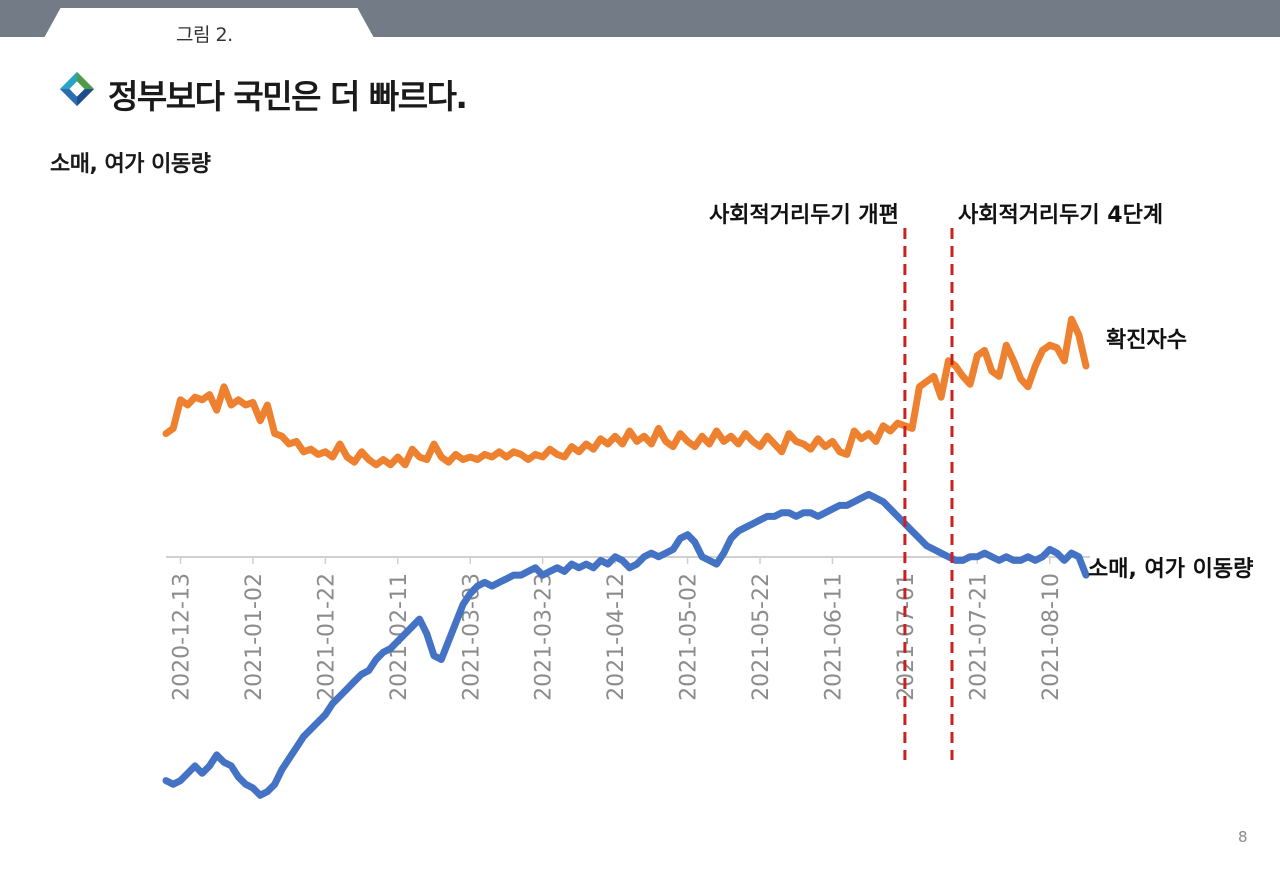  I want to click on series-line, so click(626, 392).